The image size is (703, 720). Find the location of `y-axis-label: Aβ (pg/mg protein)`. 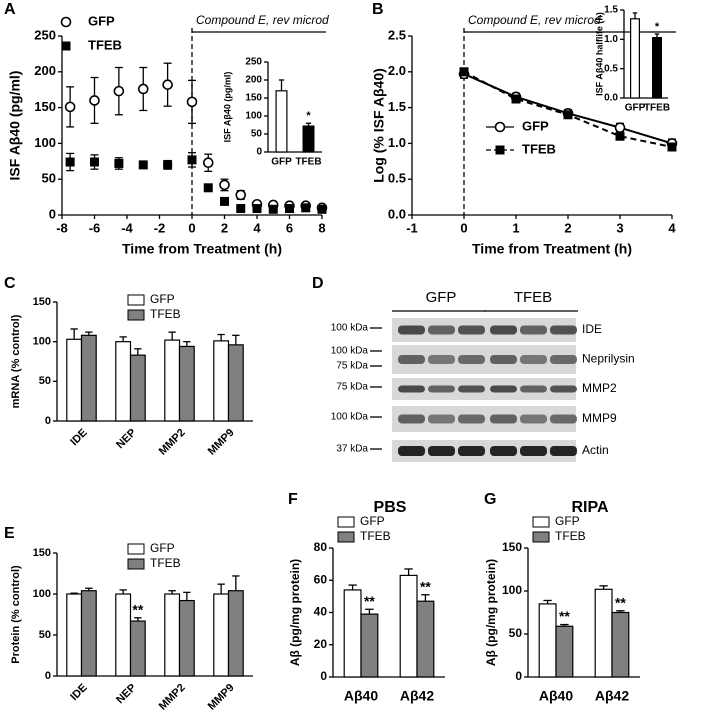

y-axis-label: Aβ (pg/mg protein) is located at coordinates (491, 612).